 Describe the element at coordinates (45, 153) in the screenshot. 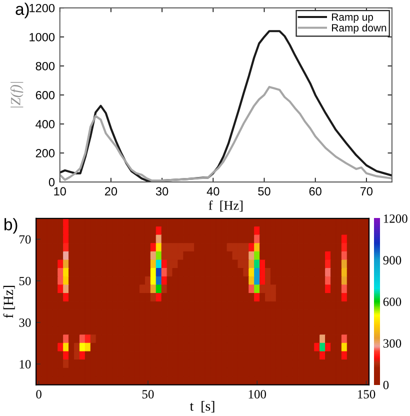

I see `y-tick-label: 200` at that location.